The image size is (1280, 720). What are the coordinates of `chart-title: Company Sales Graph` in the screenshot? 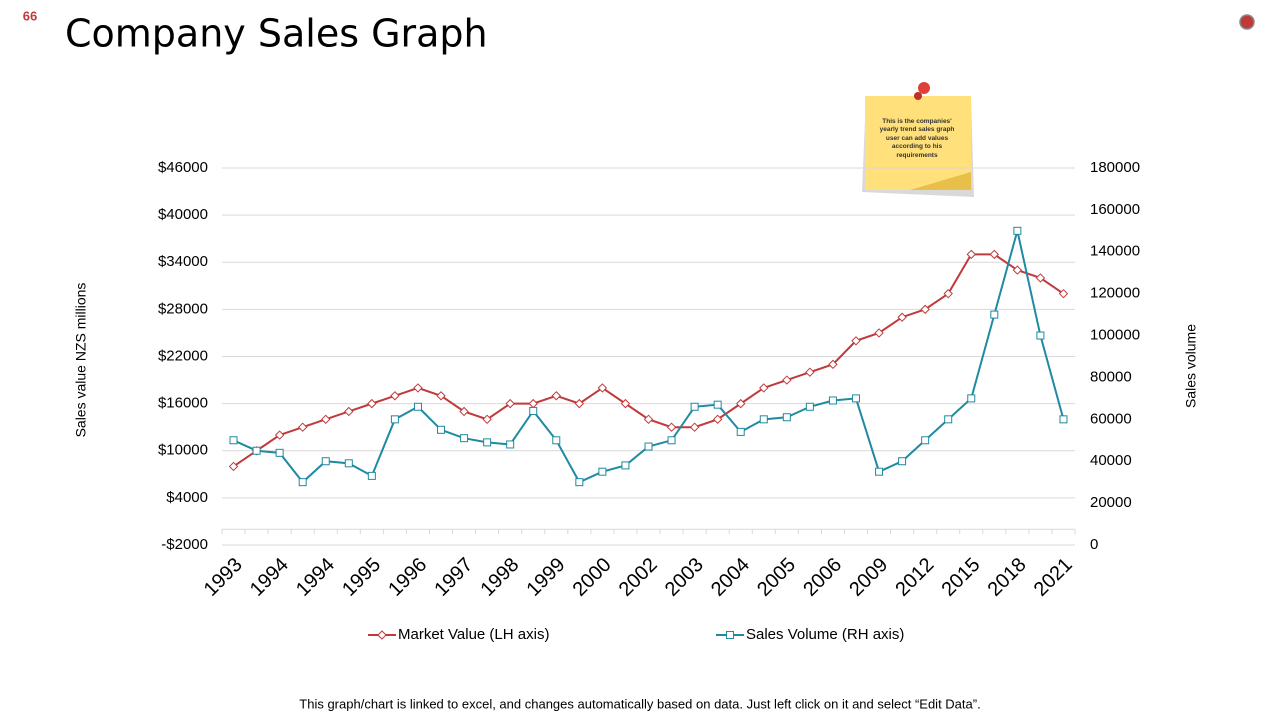 It's located at (276, 34).